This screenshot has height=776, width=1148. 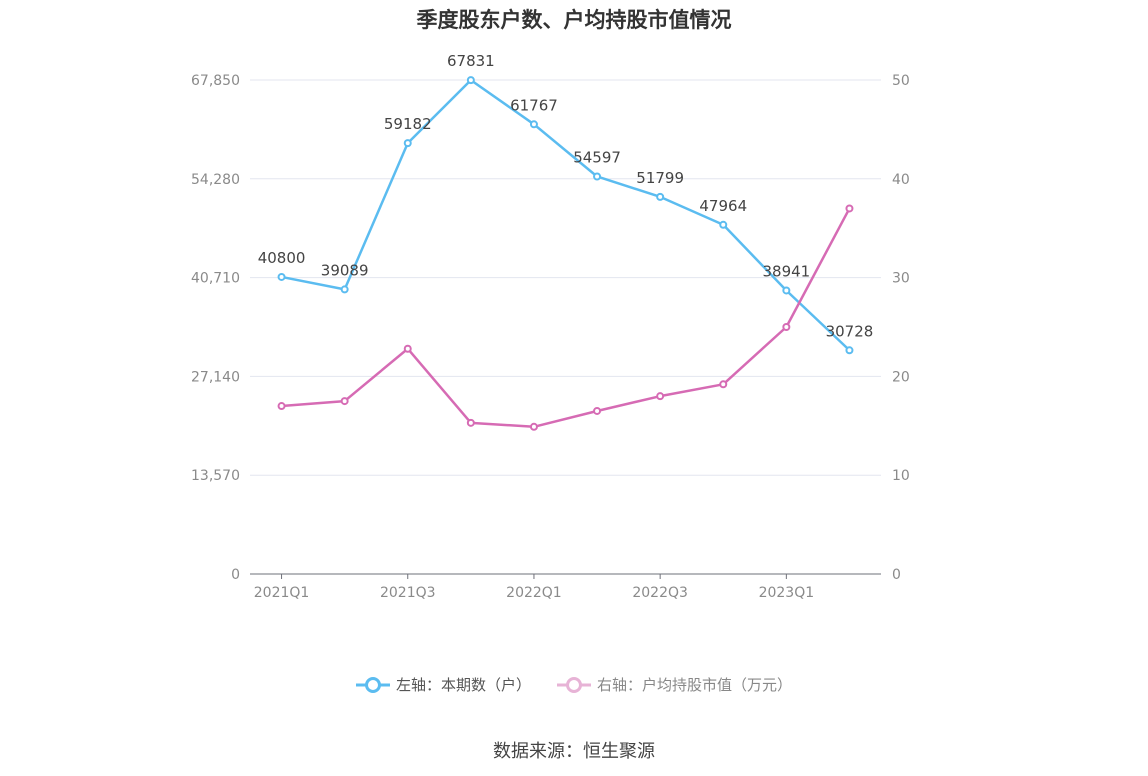 I want to click on source-note: 数据来源：恒生聚源, so click(x=574, y=751).